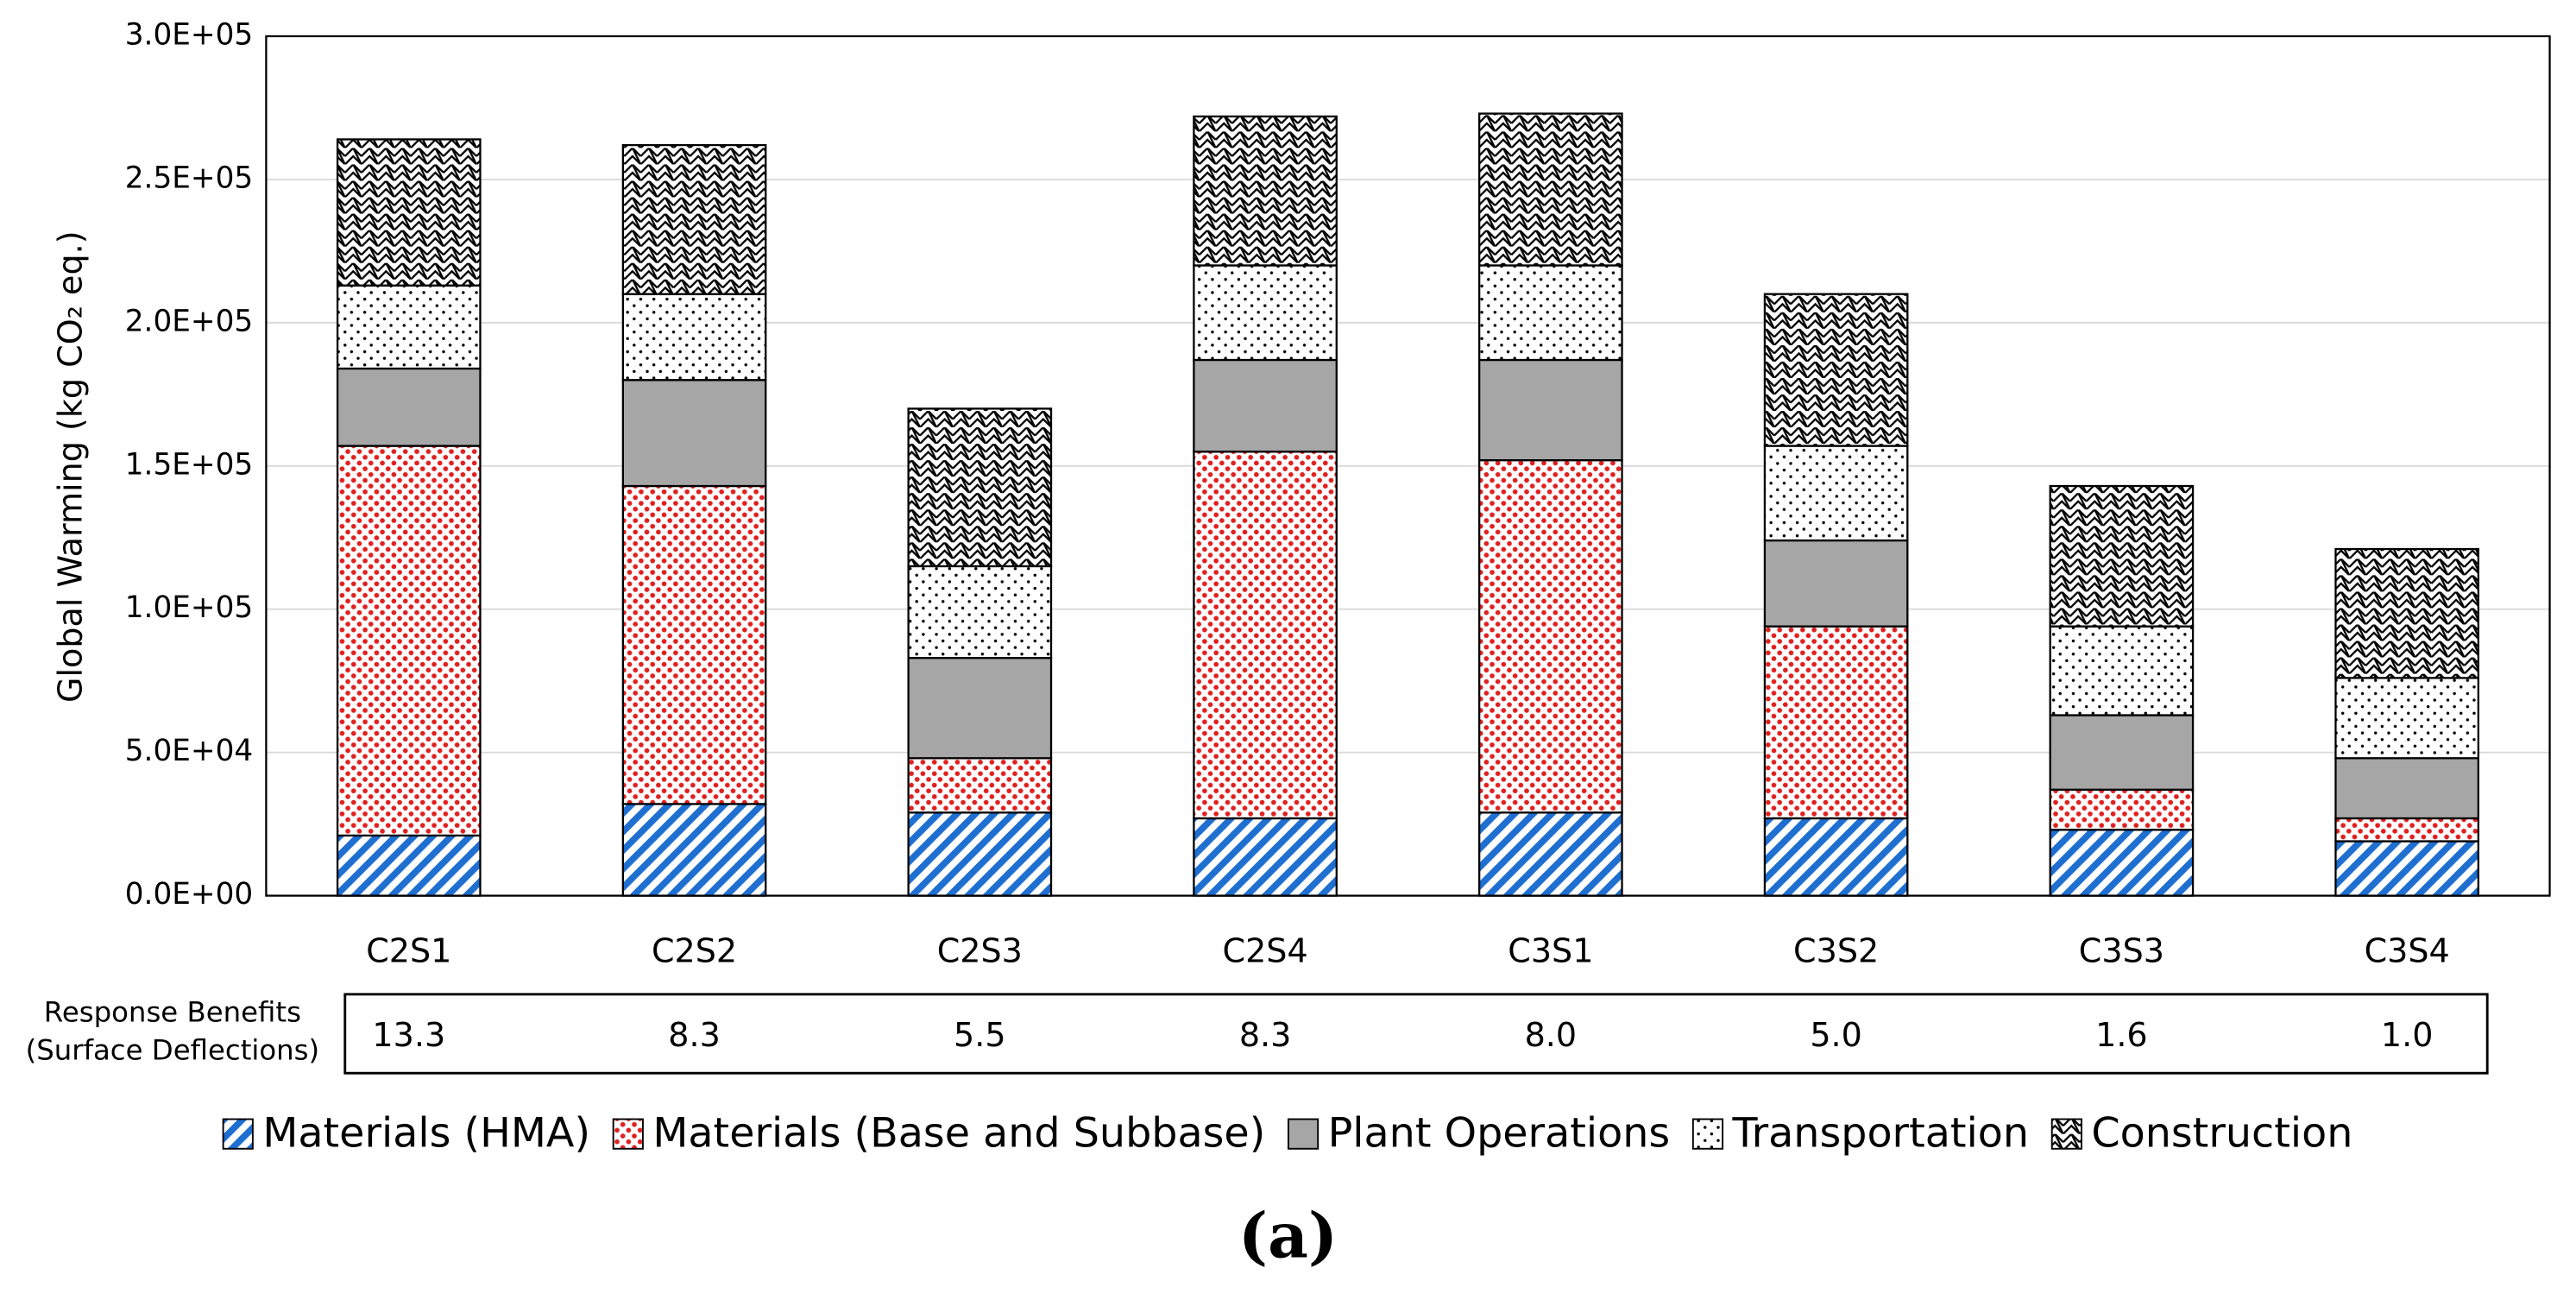 This screenshot has height=1300, width=2576. What do you see at coordinates (189, 751) in the screenshot?
I see `y-tick-label: 5.0E+04` at bounding box center [189, 751].